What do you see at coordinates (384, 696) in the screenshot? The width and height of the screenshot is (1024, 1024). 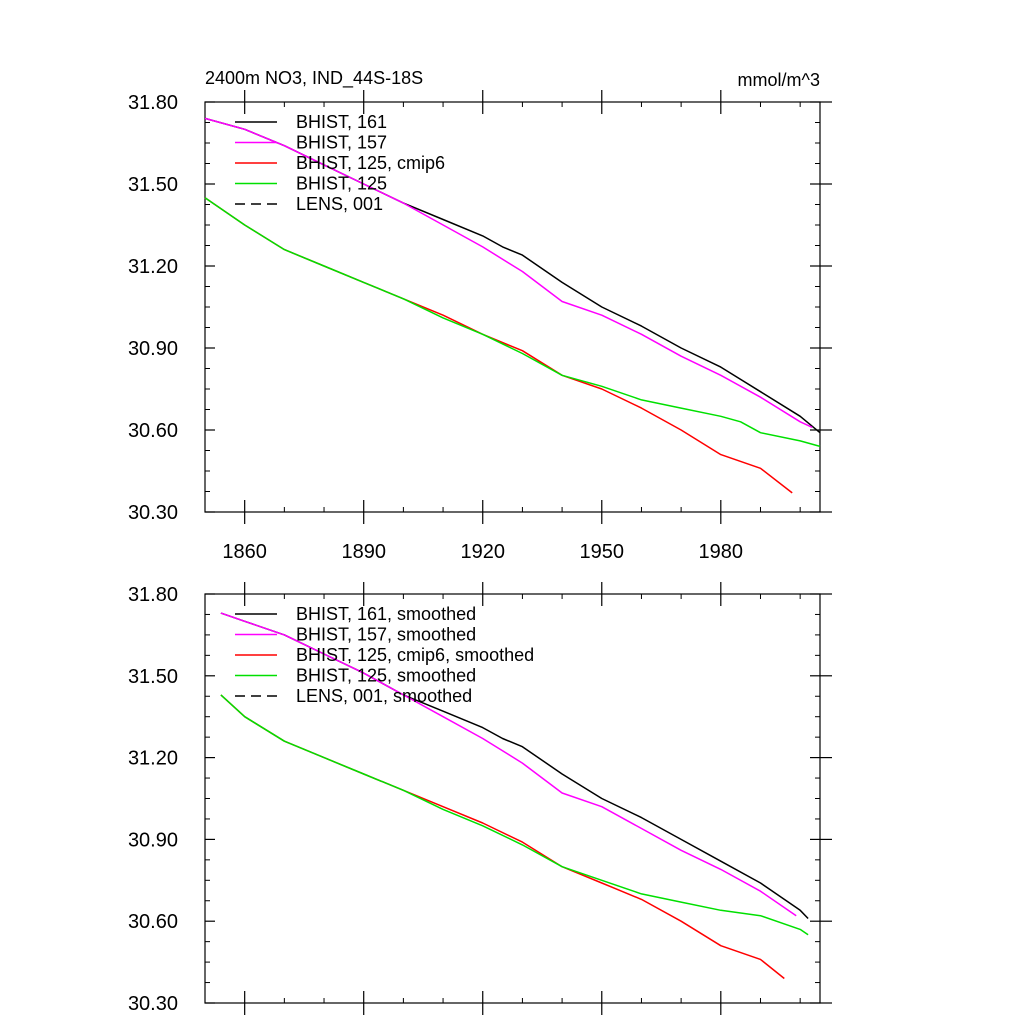 I see `legend-label: LENS, 001, smoothed` at bounding box center [384, 696].